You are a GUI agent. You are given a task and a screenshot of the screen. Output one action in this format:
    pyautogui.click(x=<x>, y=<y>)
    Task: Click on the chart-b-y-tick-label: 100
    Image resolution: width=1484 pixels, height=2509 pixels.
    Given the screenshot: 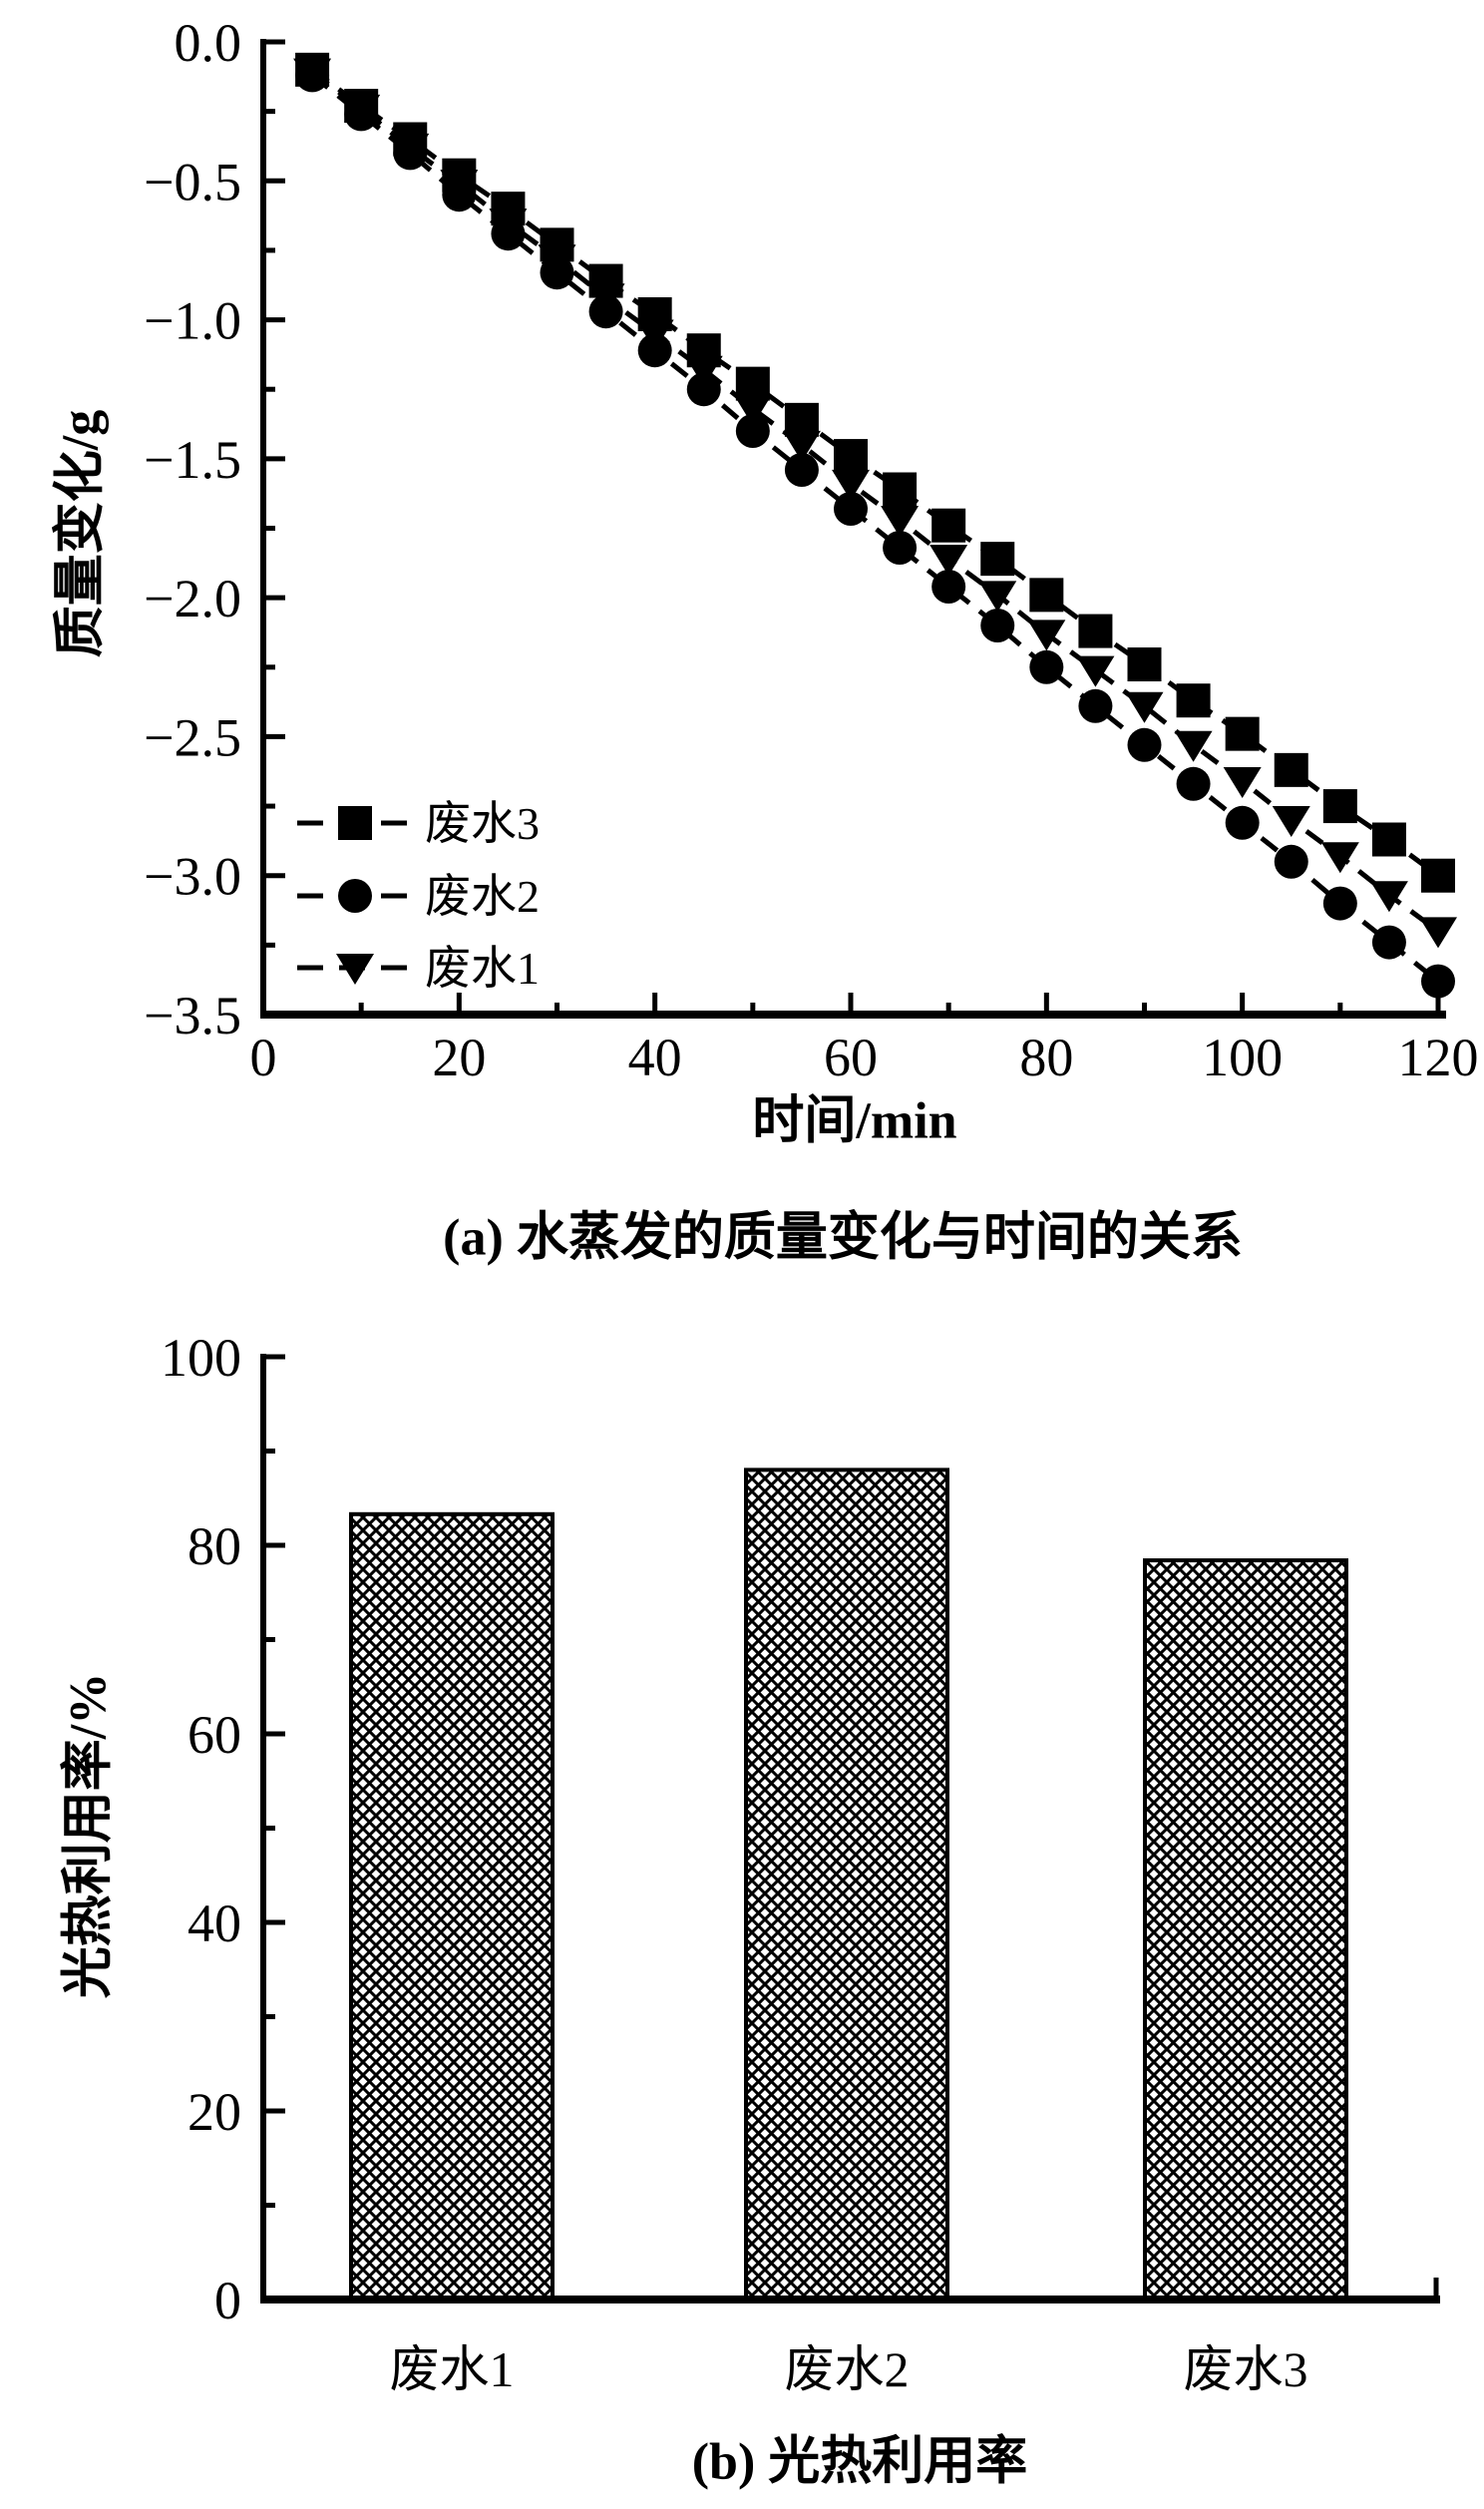 What is the action you would take?
    pyautogui.click(x=201, y=1358)
    